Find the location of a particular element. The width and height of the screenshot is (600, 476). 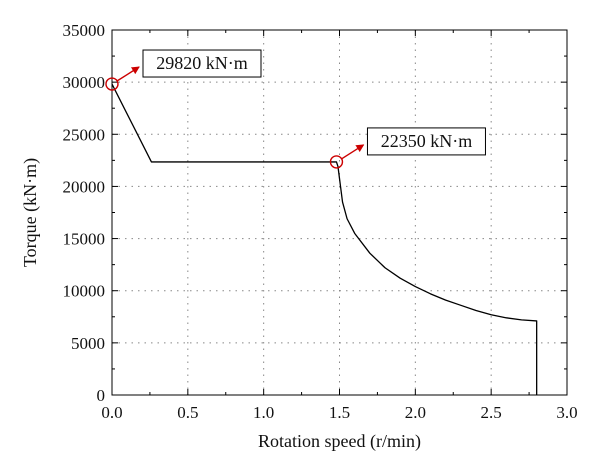

x-tick-label: 0.5 is located at coordinates (187, 412).